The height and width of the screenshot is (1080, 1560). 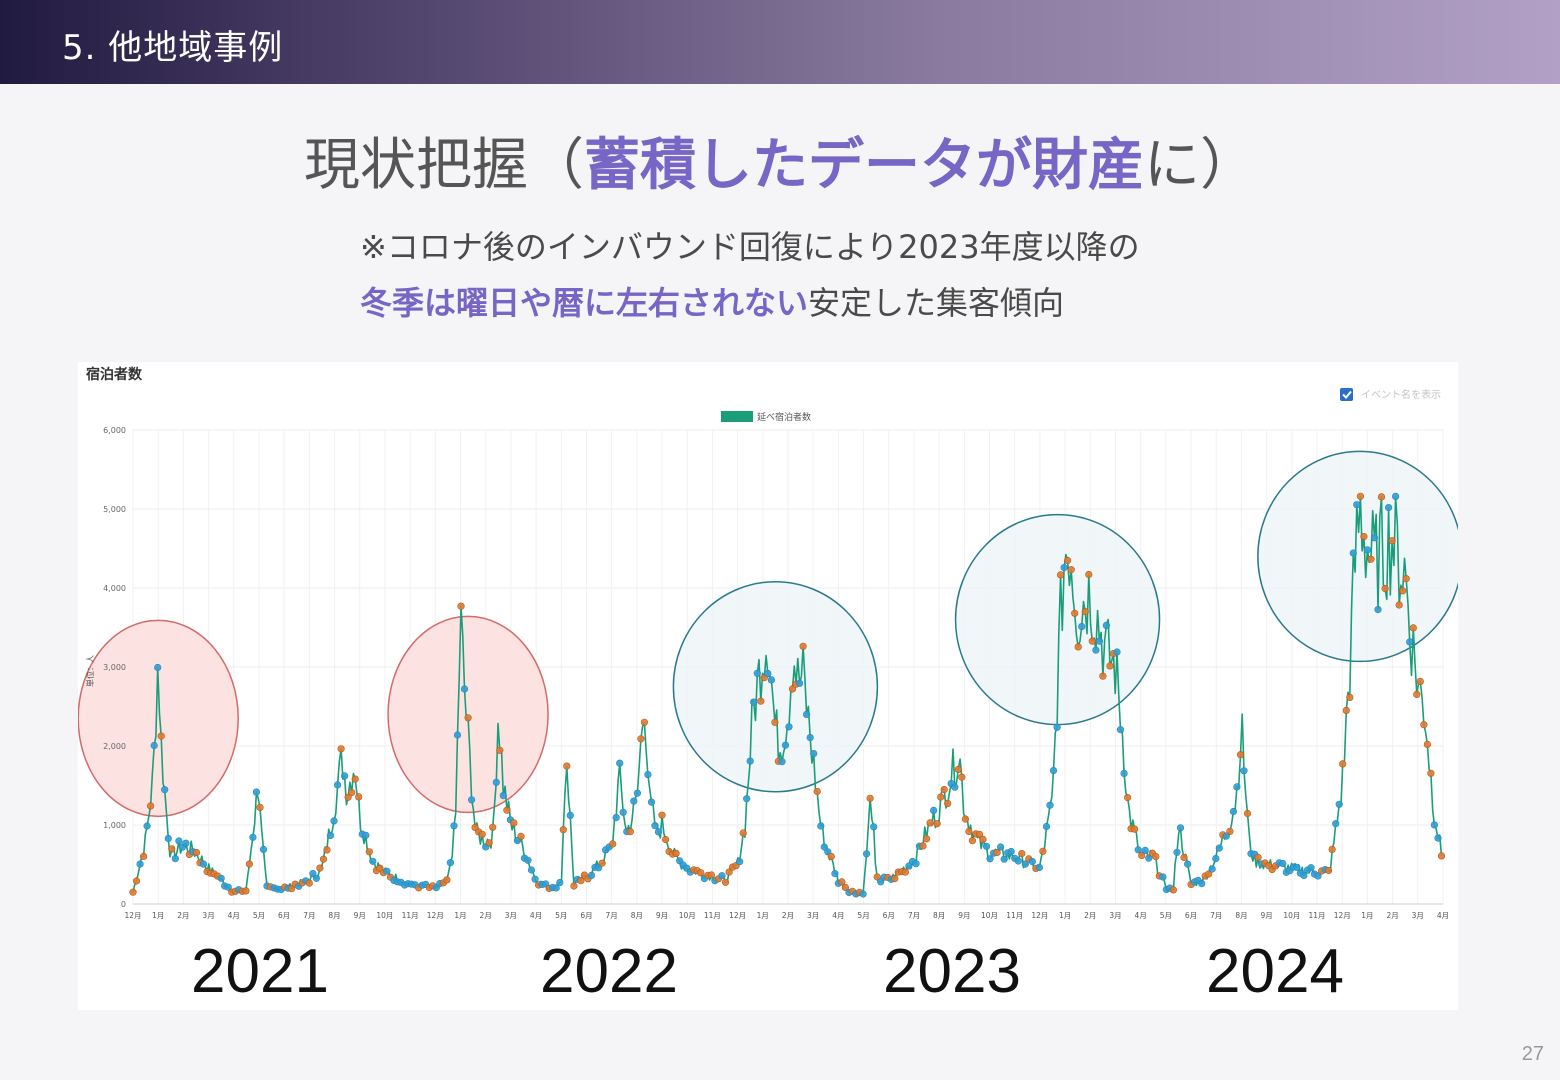 What do you see at coordinates (780, 160) in the screenshot?
I see `page-title: 現状把握（蓄積したデータが財産に）` at bounding box center [780, 160].